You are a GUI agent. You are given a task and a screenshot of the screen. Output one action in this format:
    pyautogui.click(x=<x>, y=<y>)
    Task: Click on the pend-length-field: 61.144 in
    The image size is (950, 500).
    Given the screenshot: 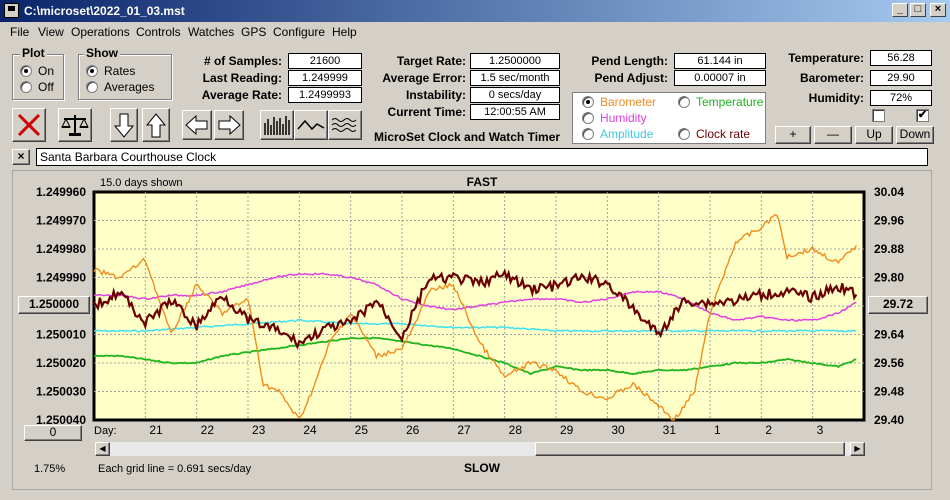 What is the action you would take?
    pyautogui.click(x=720, y=61)
    